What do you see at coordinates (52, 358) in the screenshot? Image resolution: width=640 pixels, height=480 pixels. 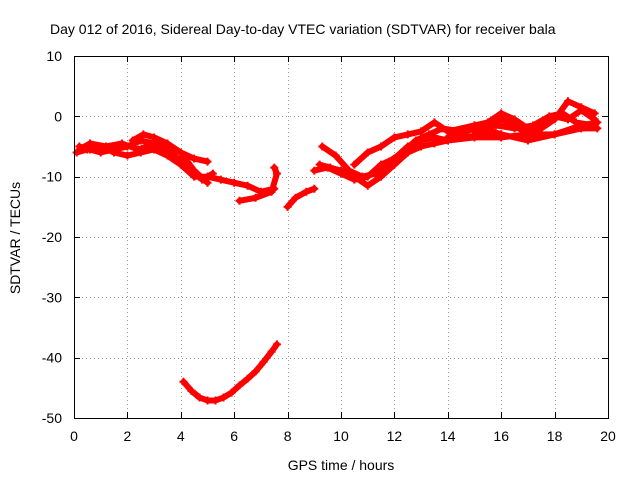 I see `y-tick-label: -40` at bounding box center [52, 358].